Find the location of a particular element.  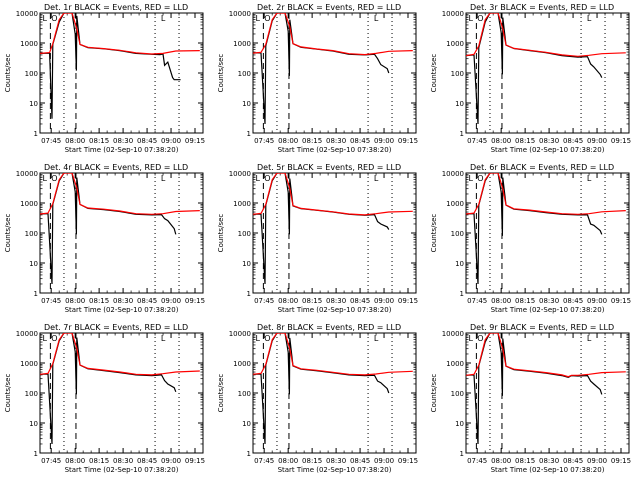

panel-title: Det. 2r BLACK = Events, RED = LLD is located at coordinates (329, 7).